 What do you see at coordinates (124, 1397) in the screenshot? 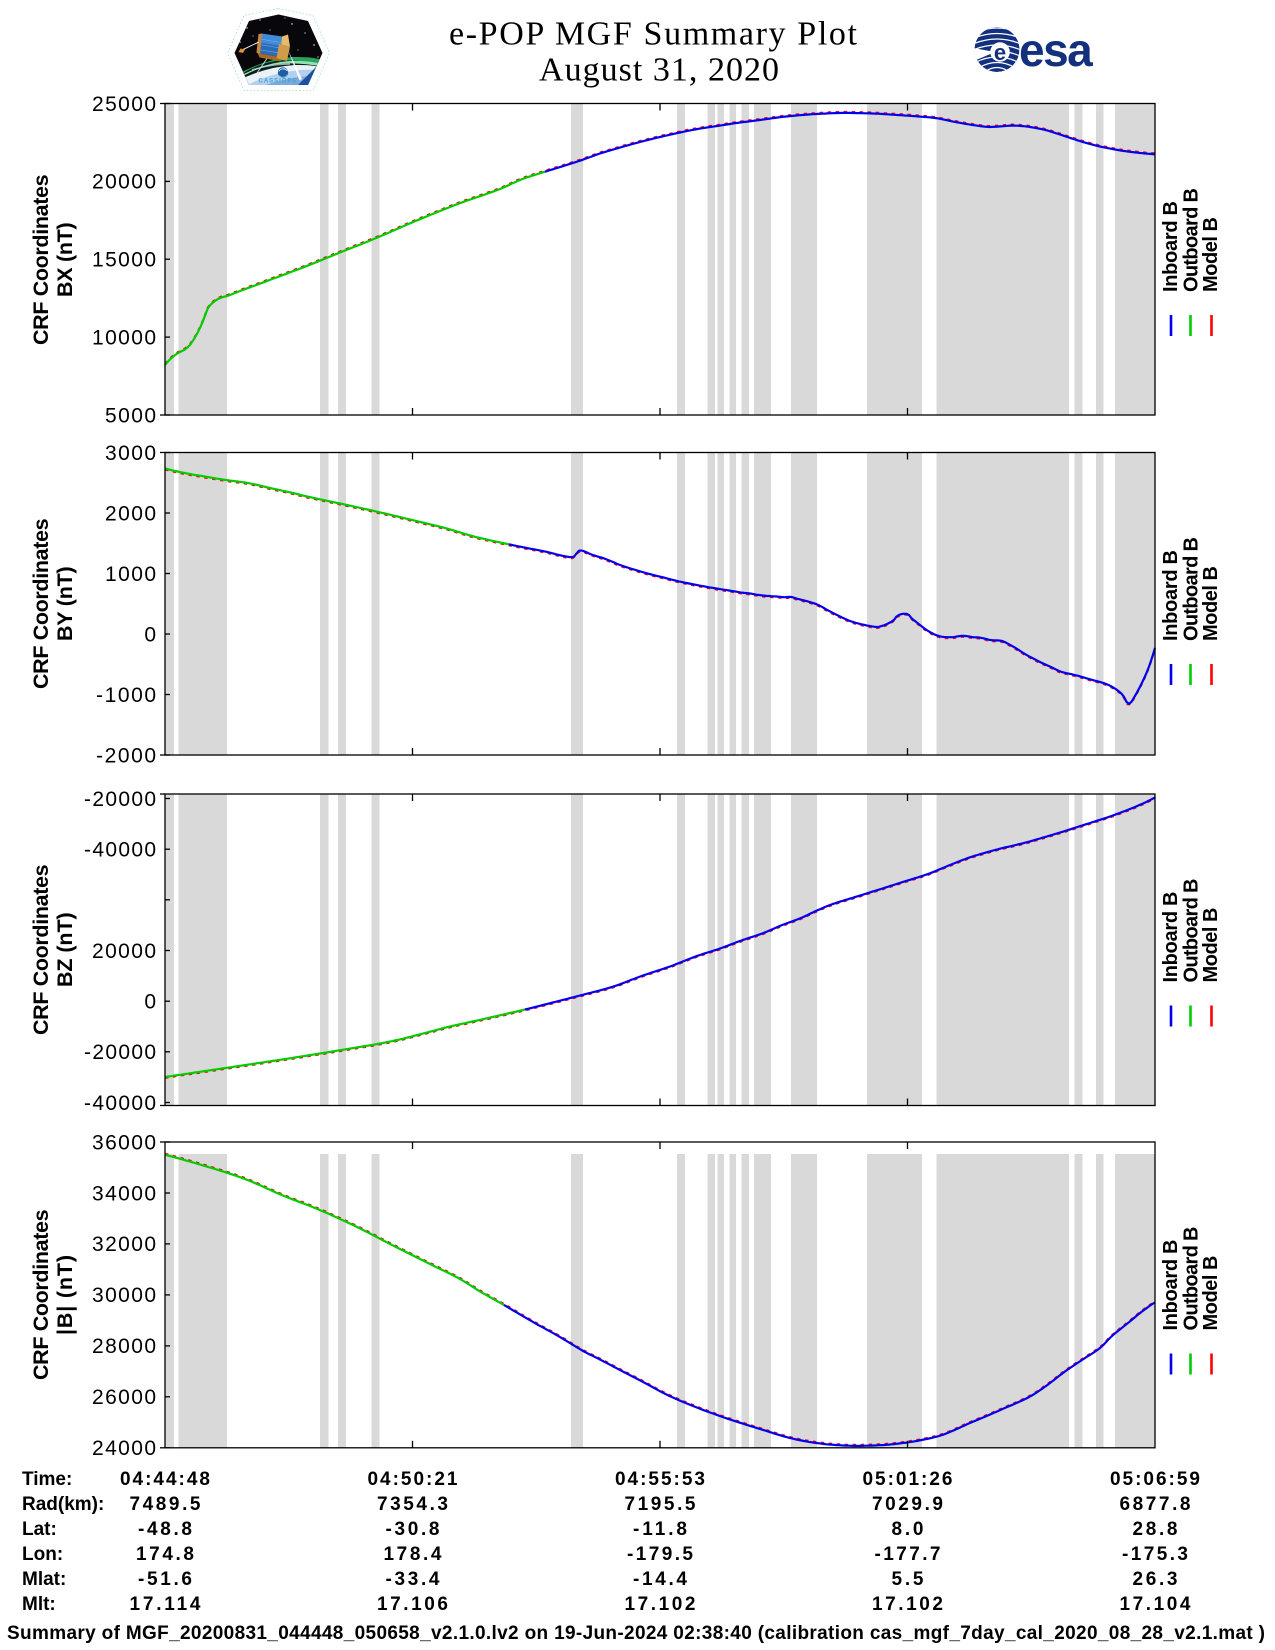
I see `svg-text: 26000` at bounding box center [124, 1397].